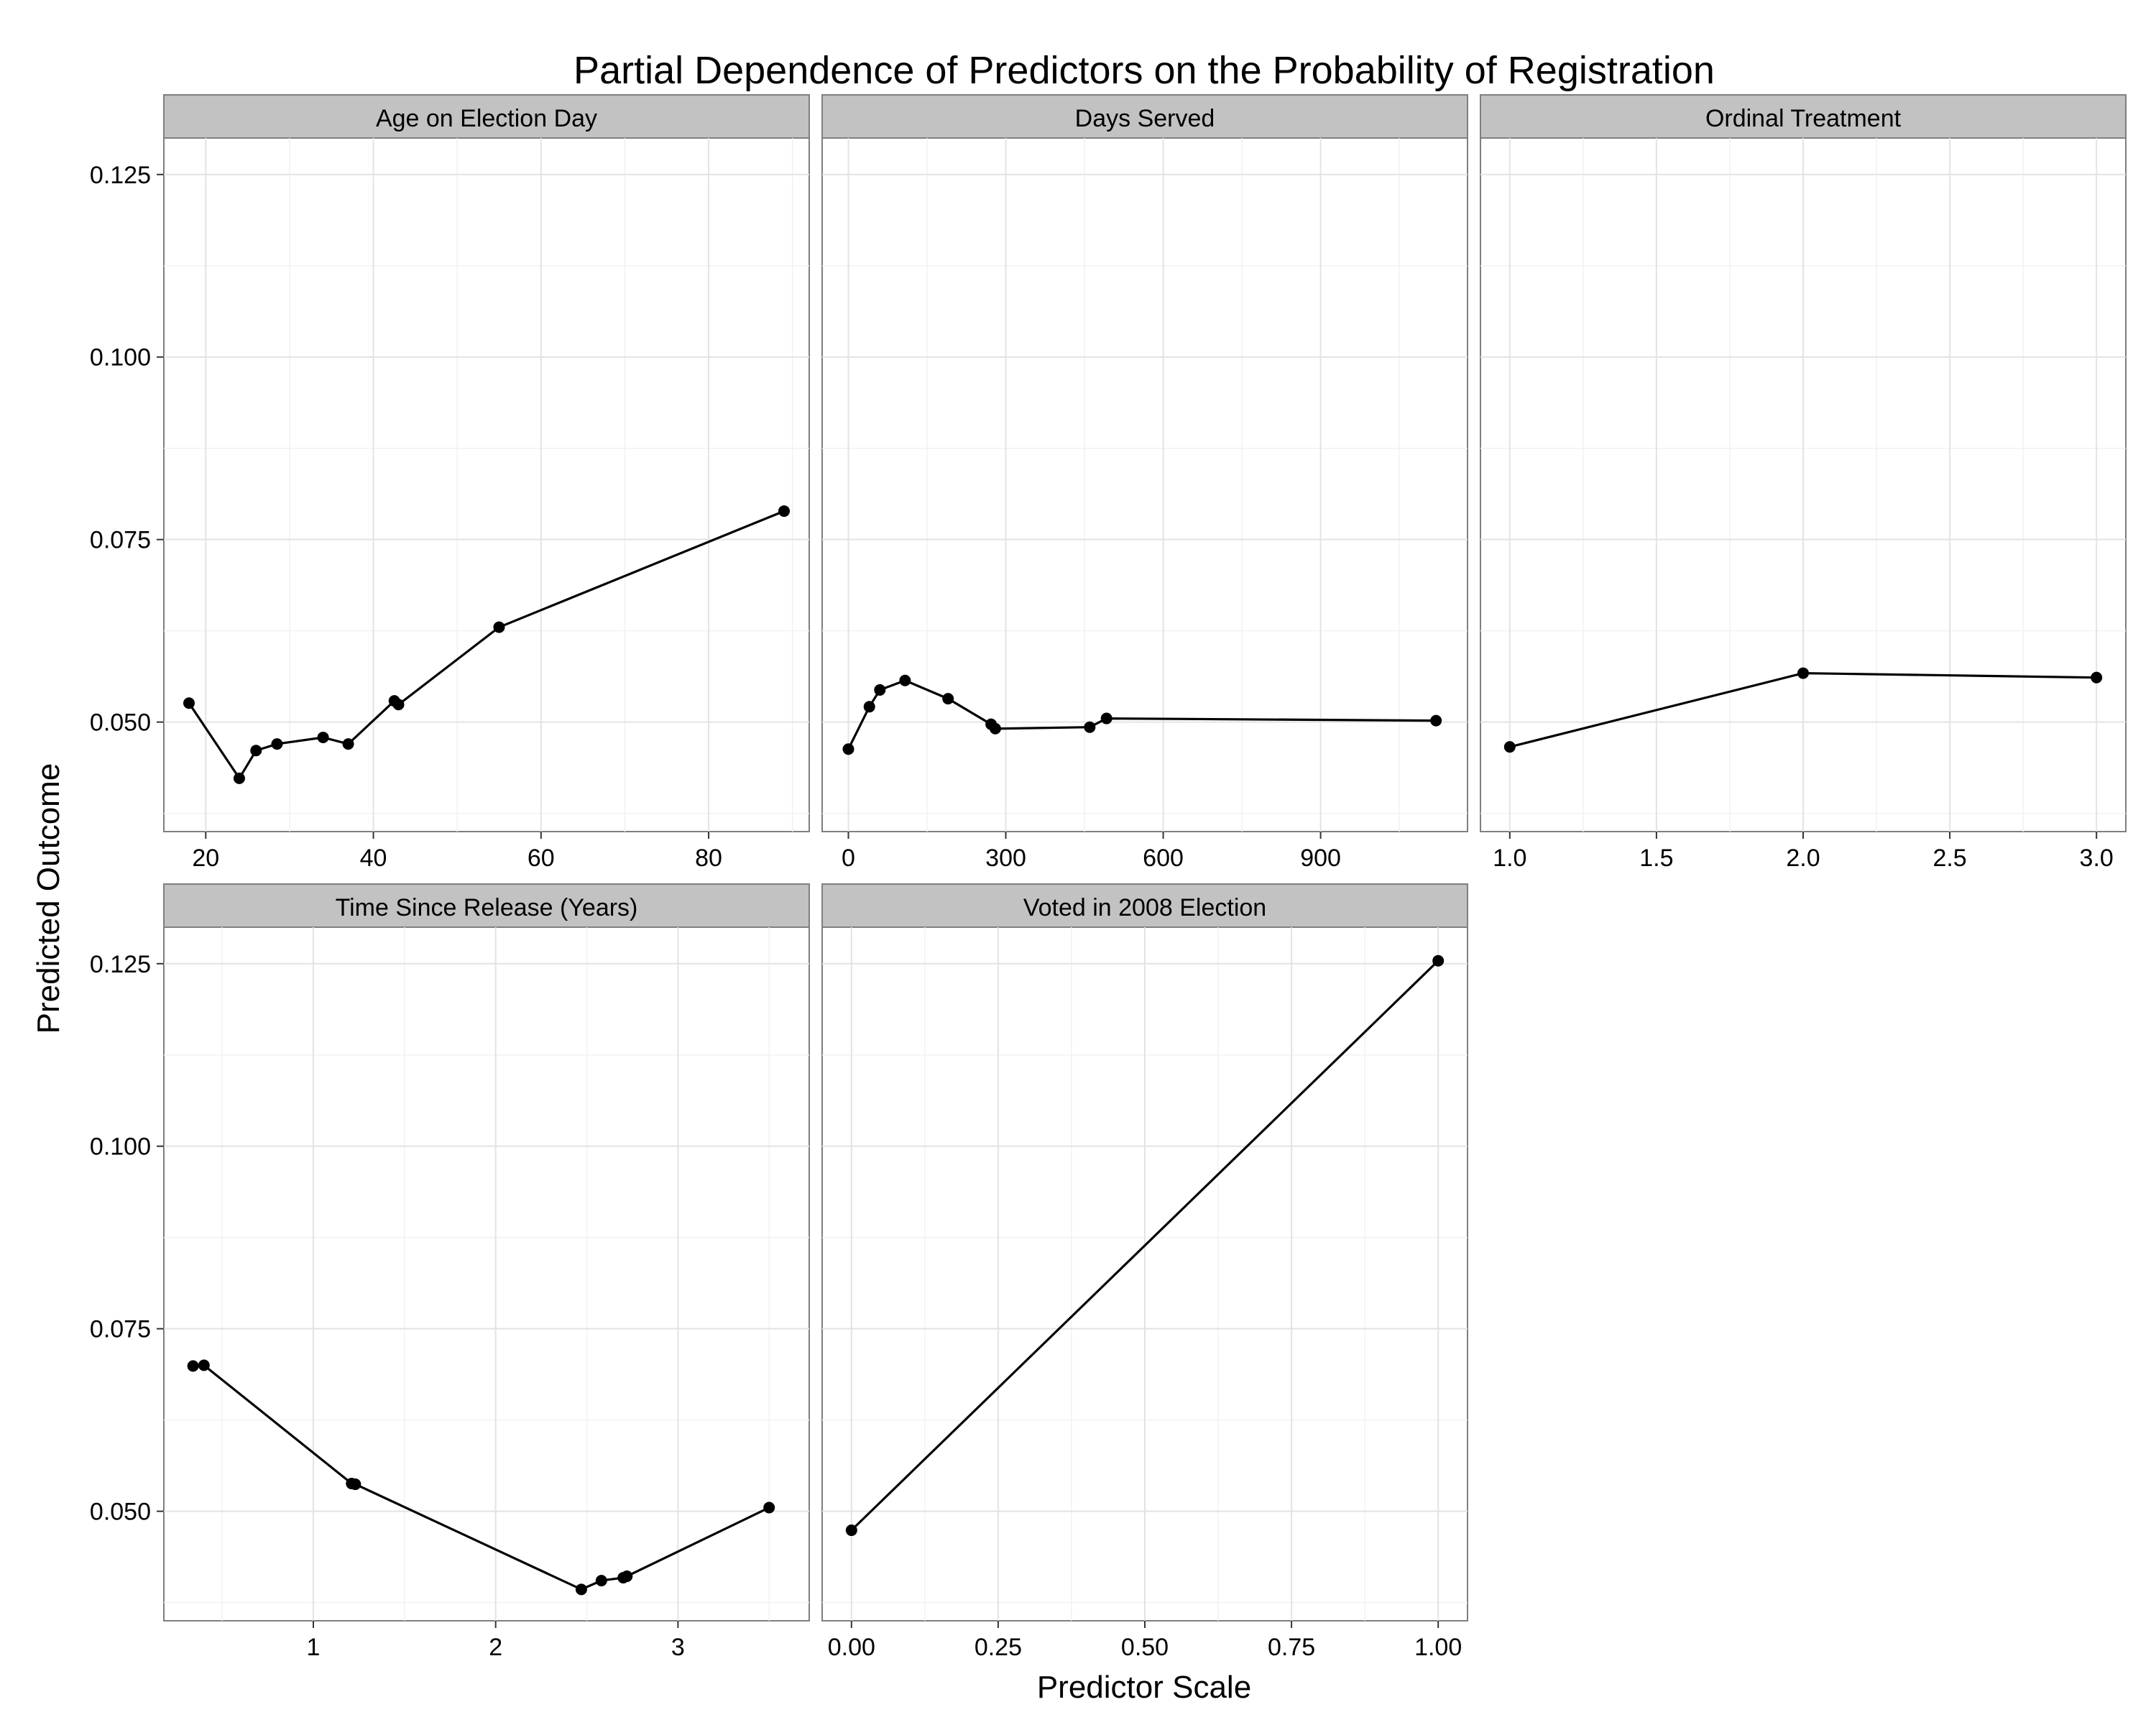 This screenshot has height=1725, width=2156. I want to click on x-tick-label: 2.0, so click(1803, 858).